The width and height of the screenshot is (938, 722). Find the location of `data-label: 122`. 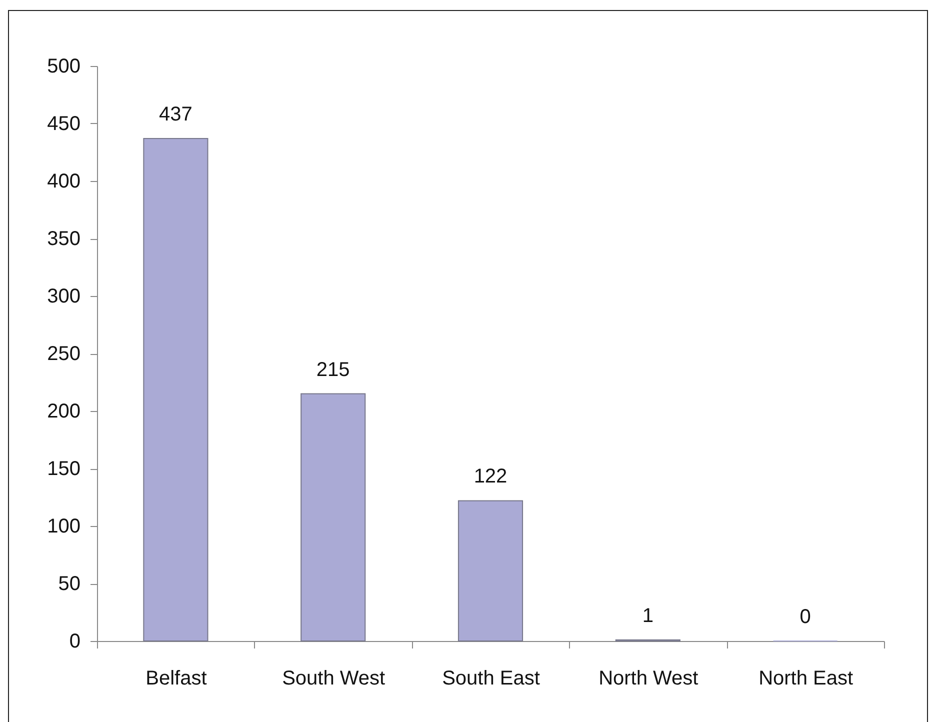

data-label: 122 is located at coordinates (491, 477).